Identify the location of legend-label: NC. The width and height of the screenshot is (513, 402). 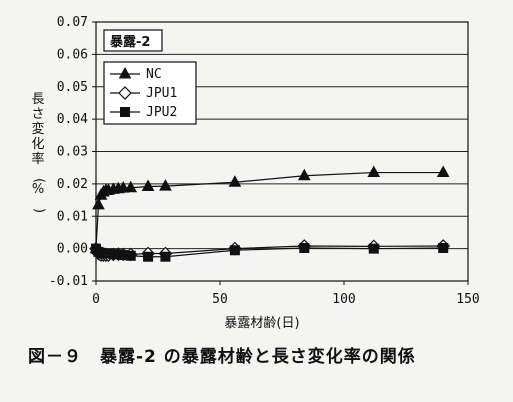
(154, 74).